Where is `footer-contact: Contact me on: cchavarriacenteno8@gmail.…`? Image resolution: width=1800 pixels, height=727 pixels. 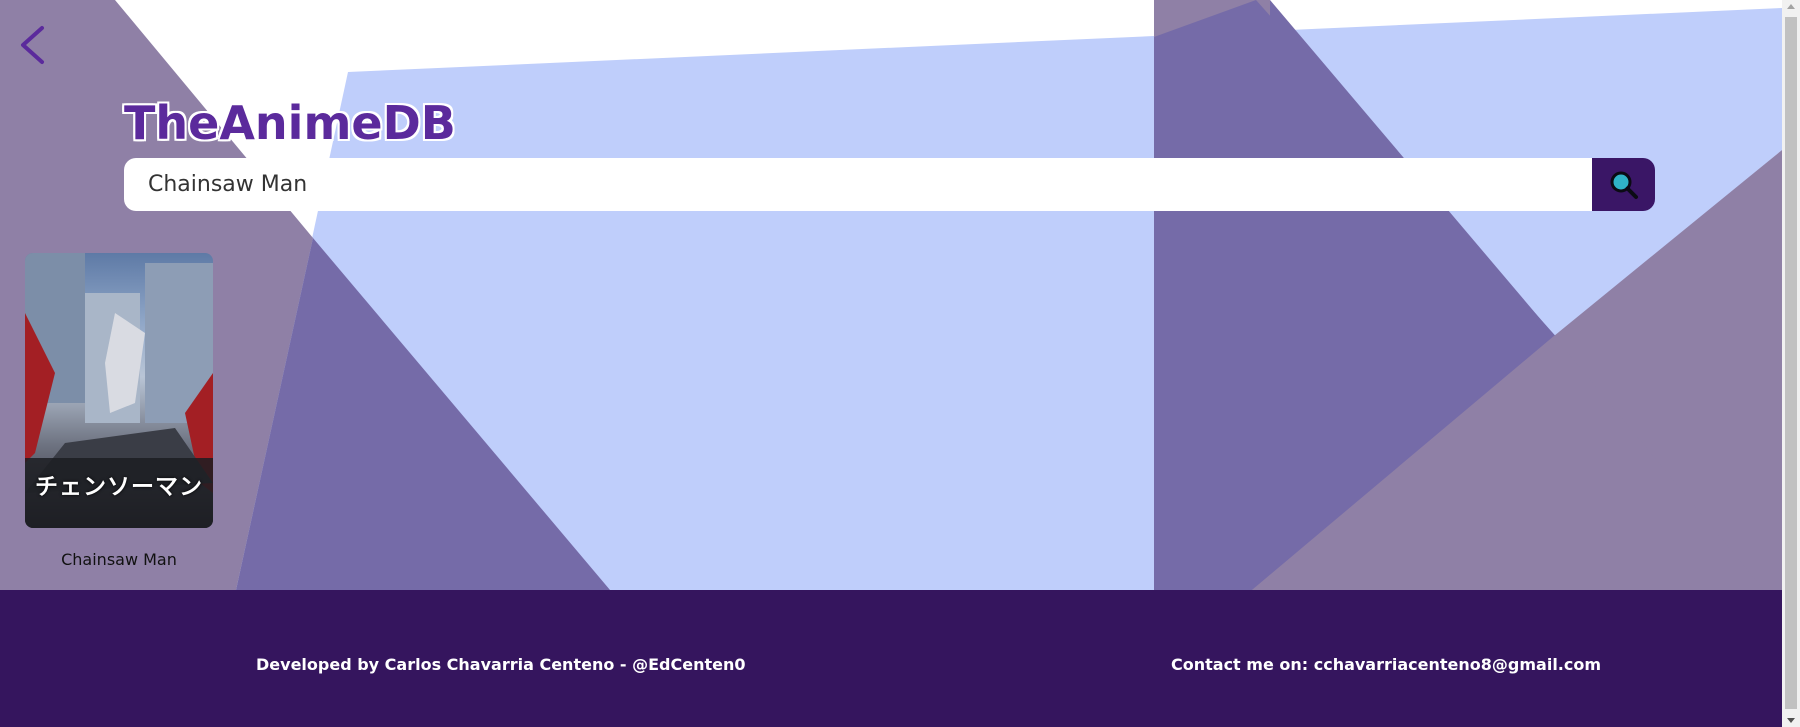
footer-contact: Contact me on: cchavarriacenteno8@gmail.… is located at coordinates (1386, 664).